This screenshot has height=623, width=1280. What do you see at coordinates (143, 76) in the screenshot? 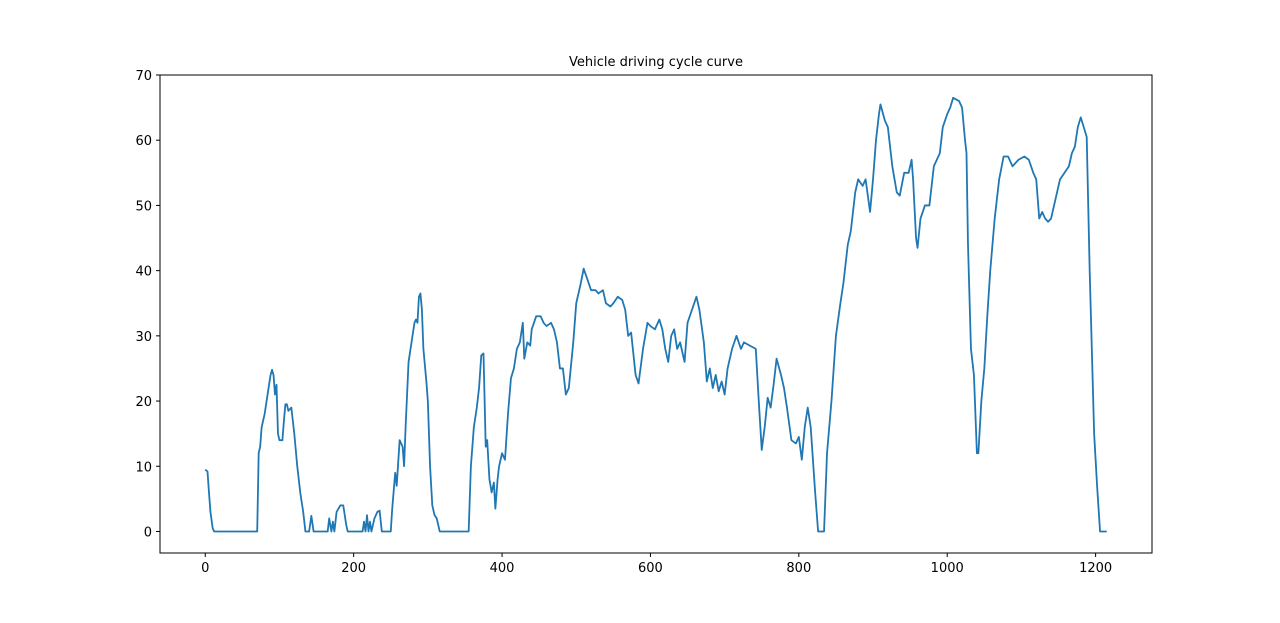
I see `y-tick-label: 70` at bounding box center [143, 76].